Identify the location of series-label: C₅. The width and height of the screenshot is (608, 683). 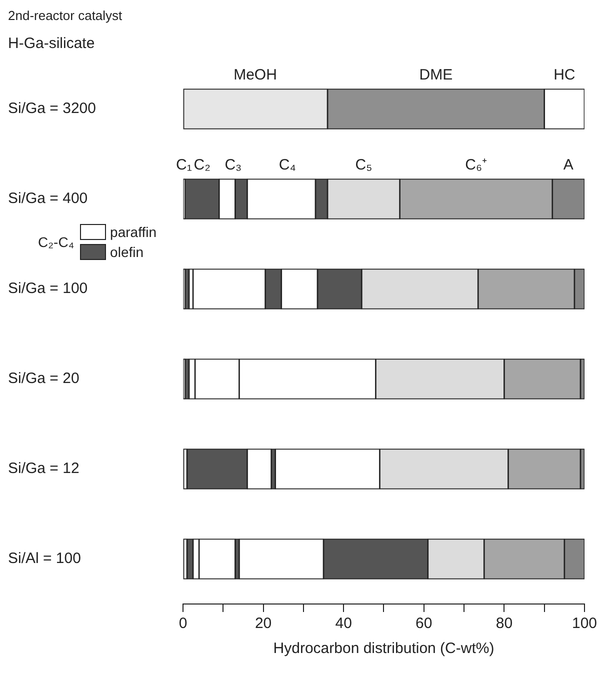
(363, 165).